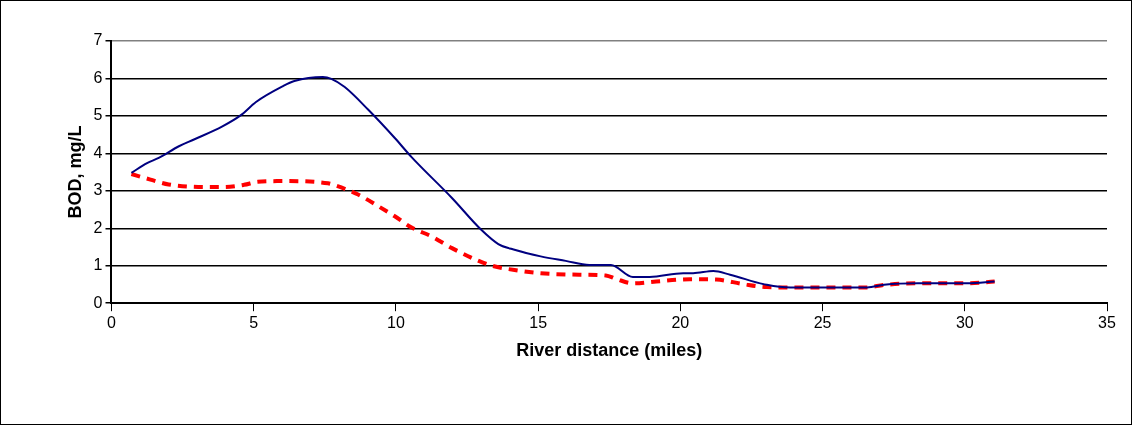 The image size is (1132, 425). What do you see at coordinates (538, 323) in the screenshot?
I see `x-tick-label: 15` at bounding box center [538, 323].